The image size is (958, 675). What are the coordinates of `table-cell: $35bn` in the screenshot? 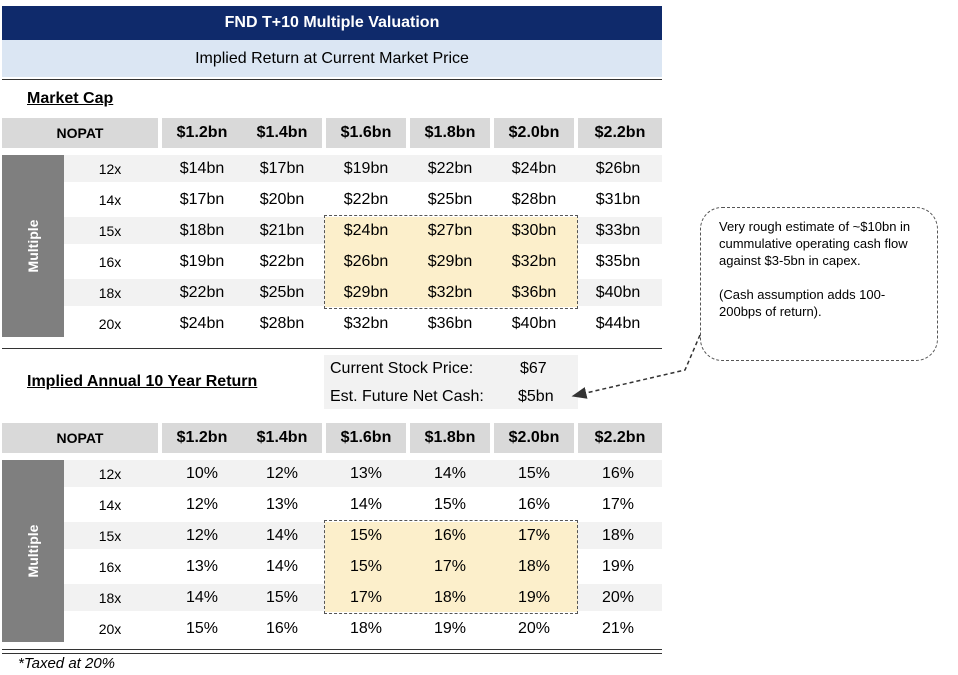 It's located at (618, 261).